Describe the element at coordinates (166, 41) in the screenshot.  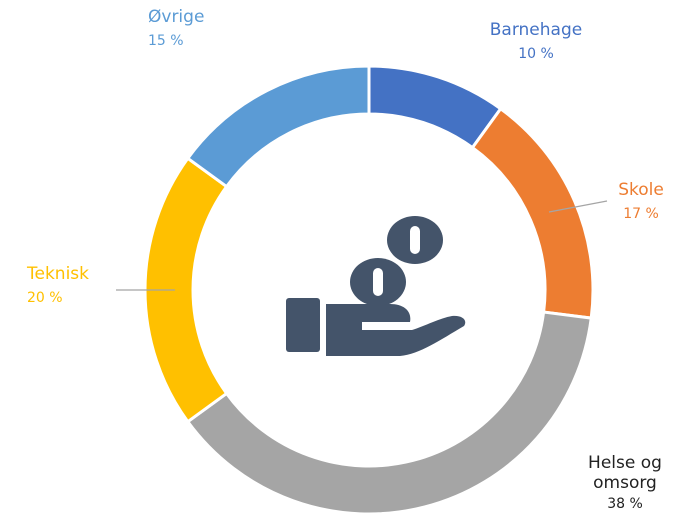
I see `value-label: 15 %` at that location.